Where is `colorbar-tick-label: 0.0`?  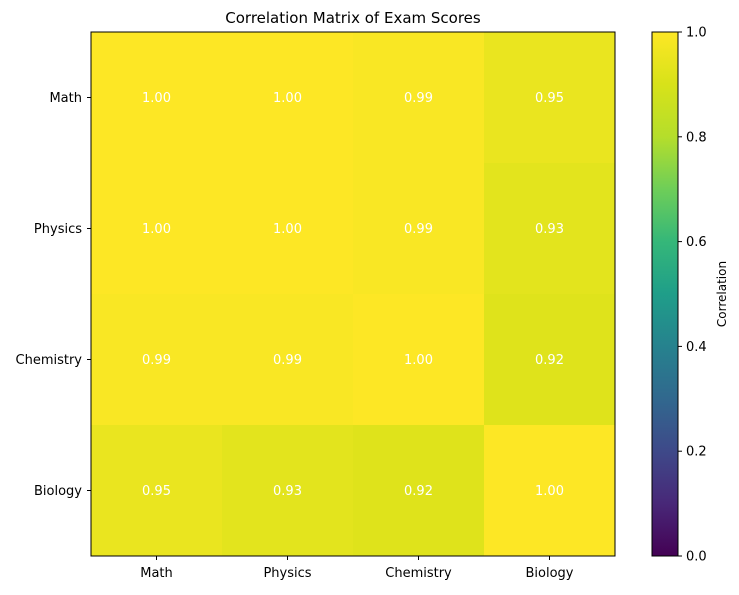 colorbar-tick-label: 0.0 is located at coordinates (696, 557).